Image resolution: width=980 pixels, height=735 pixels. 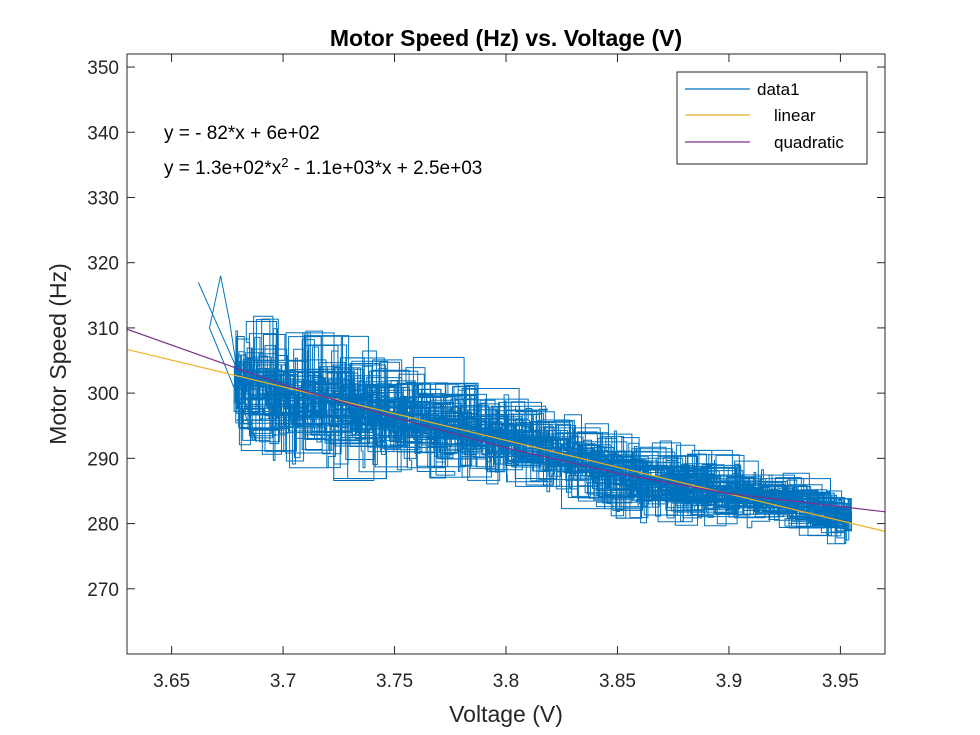 I want to click on x-tick-label: 3.85, so click(x=617, y=681).